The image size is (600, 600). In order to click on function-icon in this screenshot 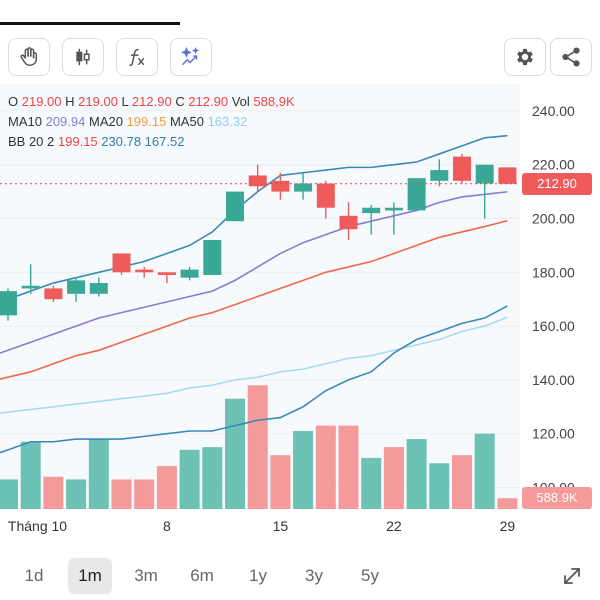, I will do `click(137, 57)`.